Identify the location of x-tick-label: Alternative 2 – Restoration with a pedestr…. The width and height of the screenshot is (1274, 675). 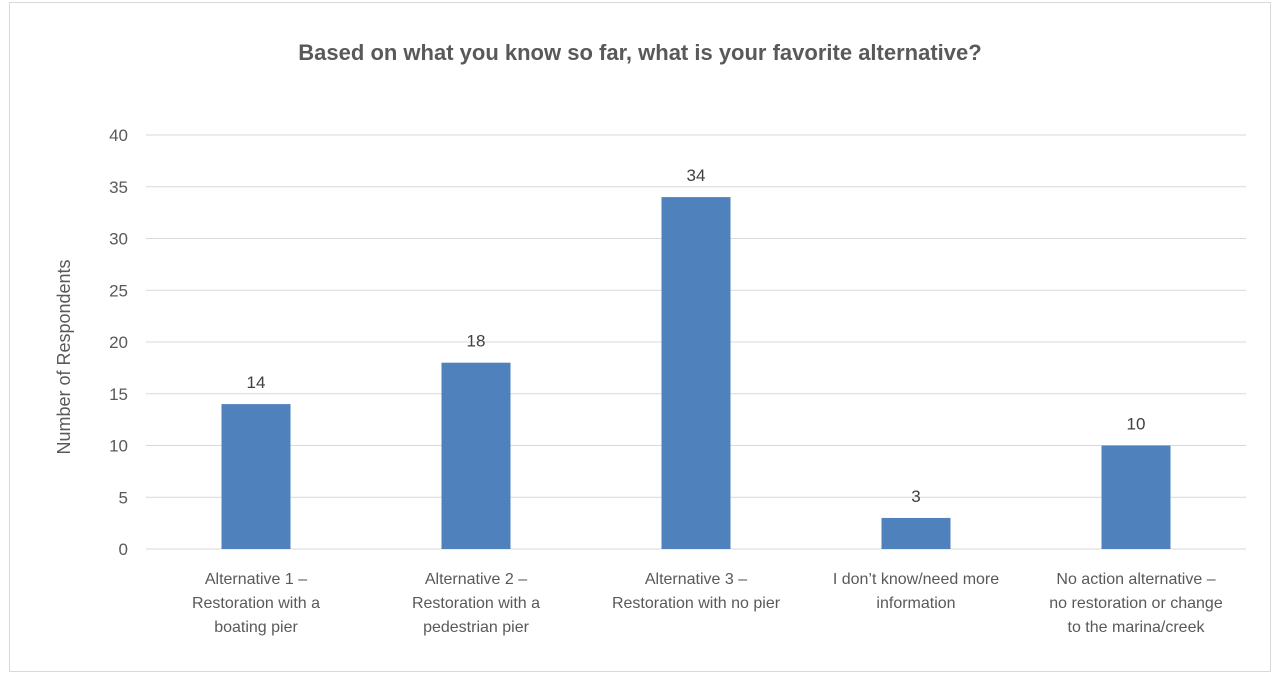
(476, 603).